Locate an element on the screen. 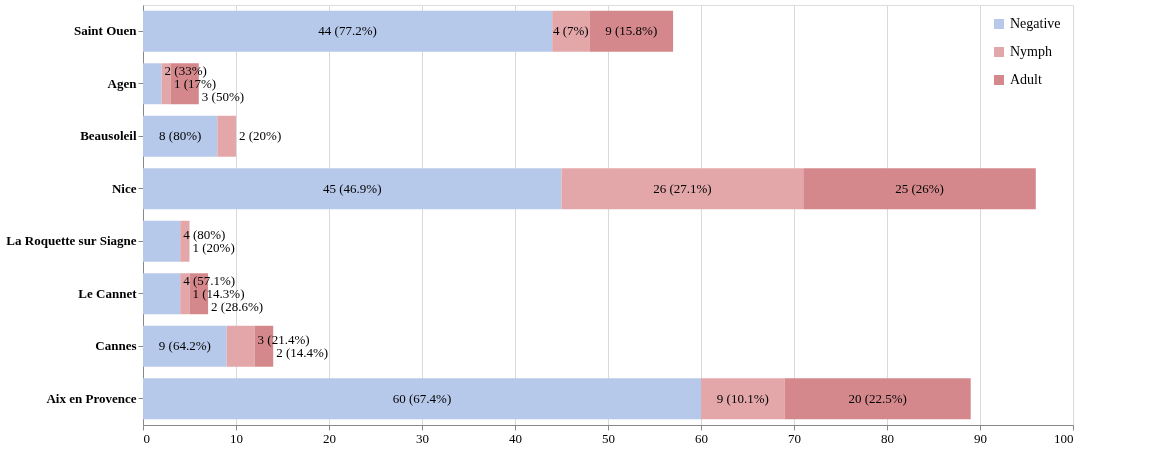  data-label: 26 (27.1%) is located at coordinates (682, 188).